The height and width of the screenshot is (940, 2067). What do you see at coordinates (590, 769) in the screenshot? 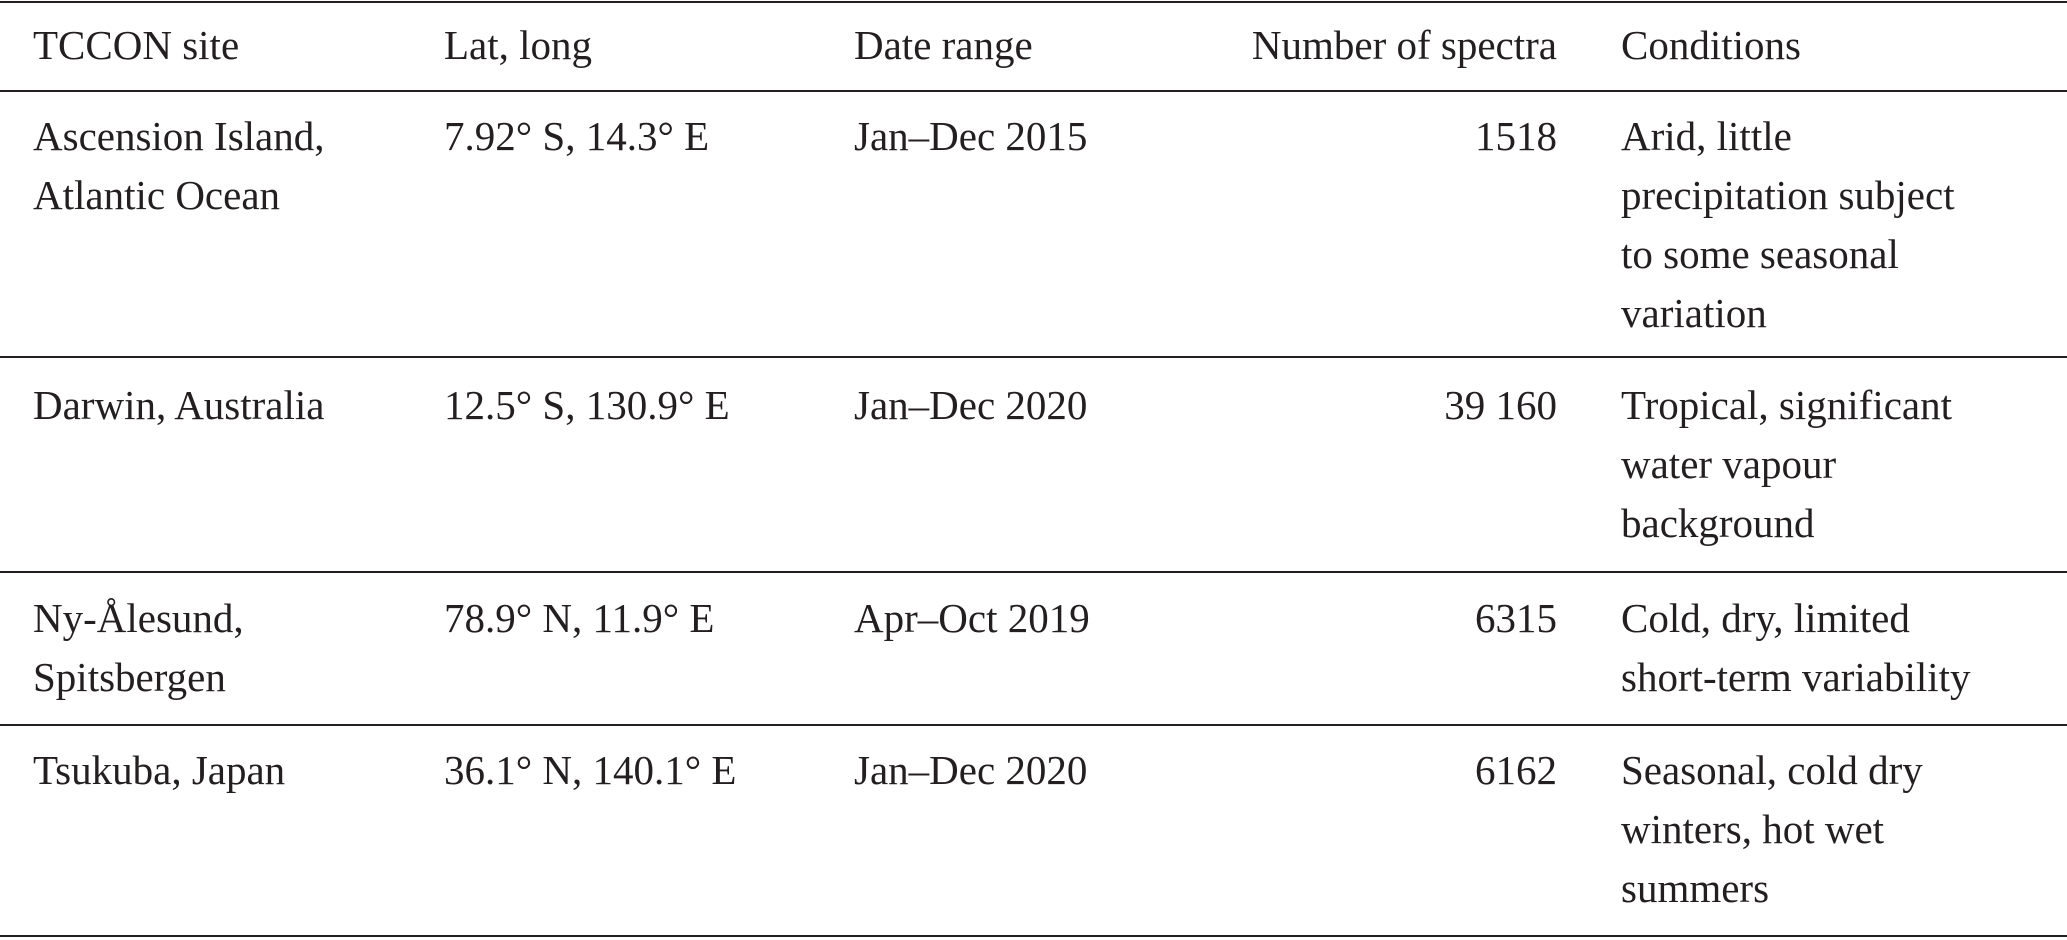
I see `table-cell: 36.1° N, 140.1° E` at bounding box center [590, 769].